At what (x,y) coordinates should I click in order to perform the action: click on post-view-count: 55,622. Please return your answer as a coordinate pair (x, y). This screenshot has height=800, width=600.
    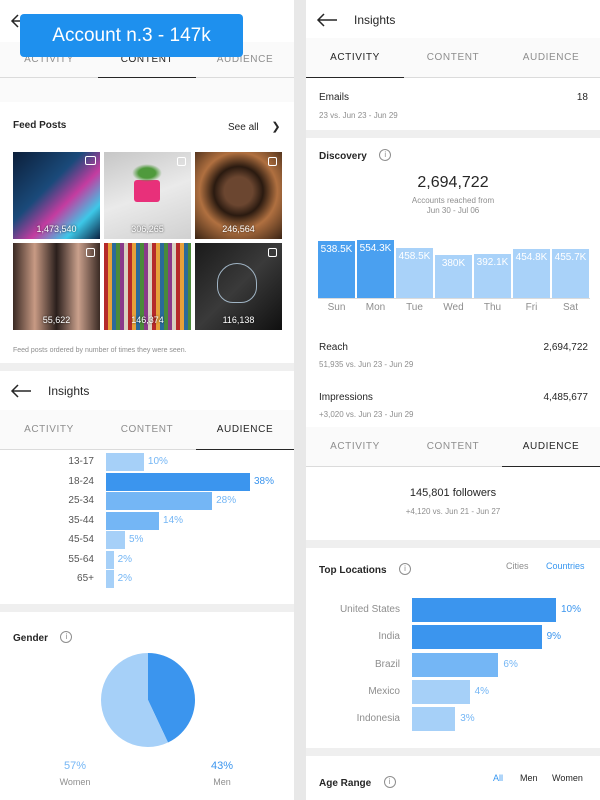
    Looking at the image, I should click on (56, 320).